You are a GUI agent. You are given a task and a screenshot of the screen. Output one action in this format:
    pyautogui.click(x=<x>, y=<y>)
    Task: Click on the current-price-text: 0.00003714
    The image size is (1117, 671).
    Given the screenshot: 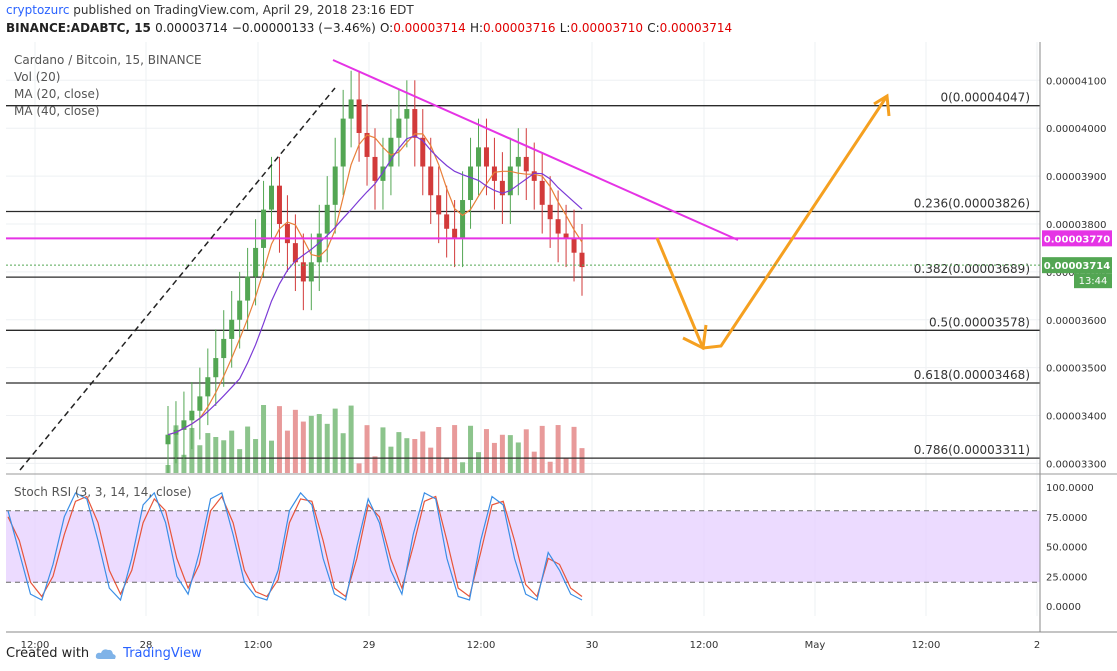 What is the action you would take?
    pyautogui.click(x=1077, y=266)
    